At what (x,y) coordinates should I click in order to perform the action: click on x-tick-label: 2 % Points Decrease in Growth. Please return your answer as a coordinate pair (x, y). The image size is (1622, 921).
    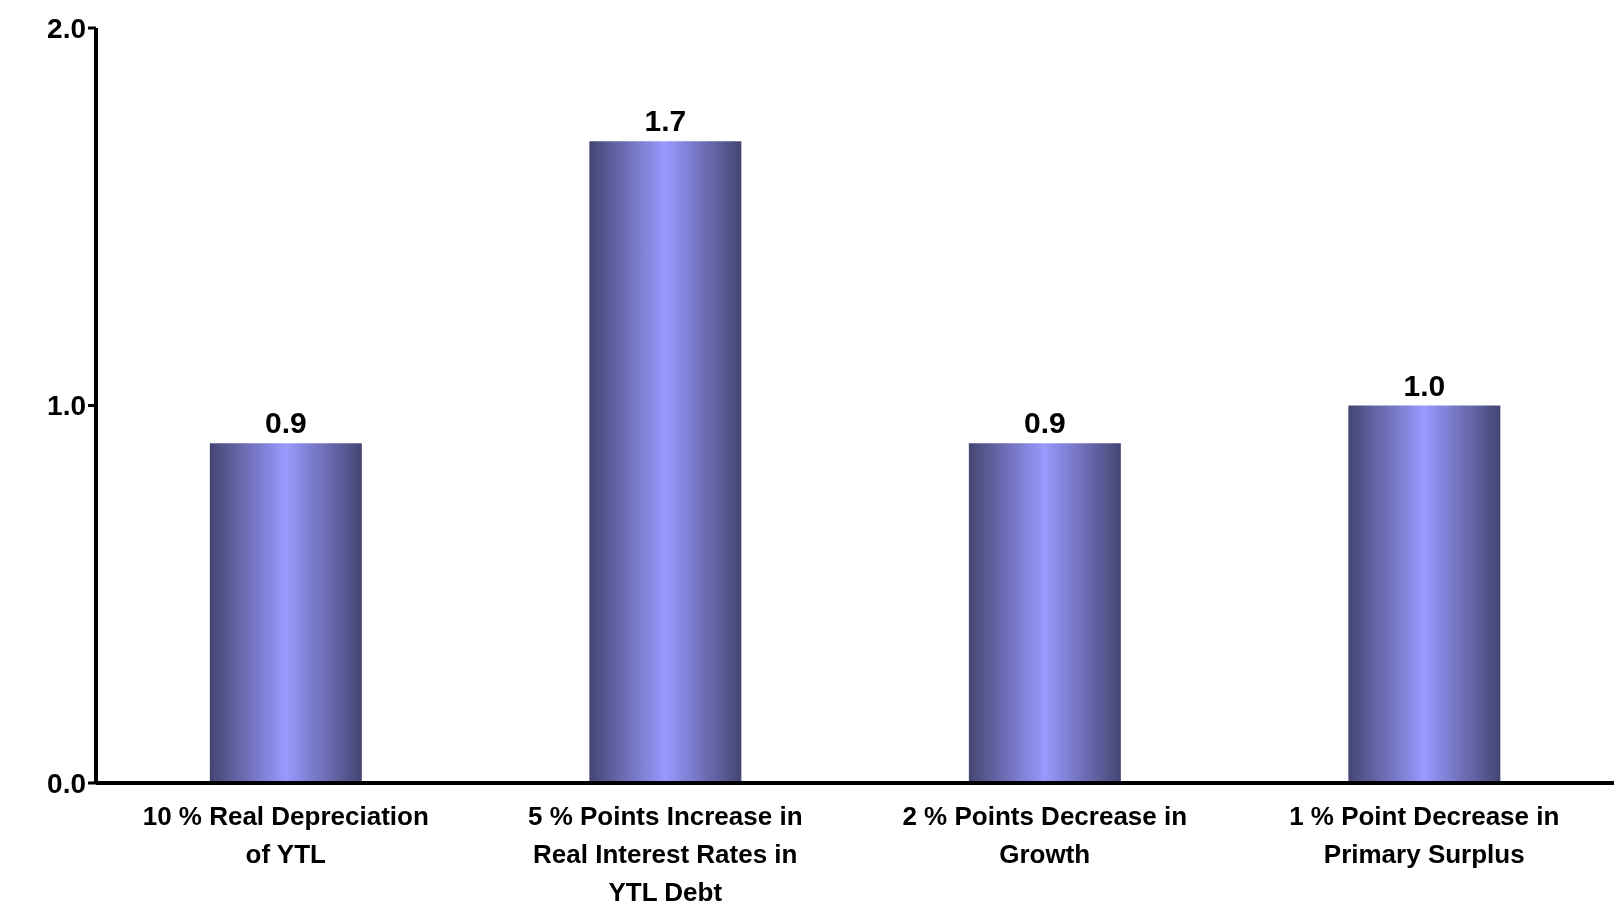
    Looking at the image, I should click on (1045, 835).